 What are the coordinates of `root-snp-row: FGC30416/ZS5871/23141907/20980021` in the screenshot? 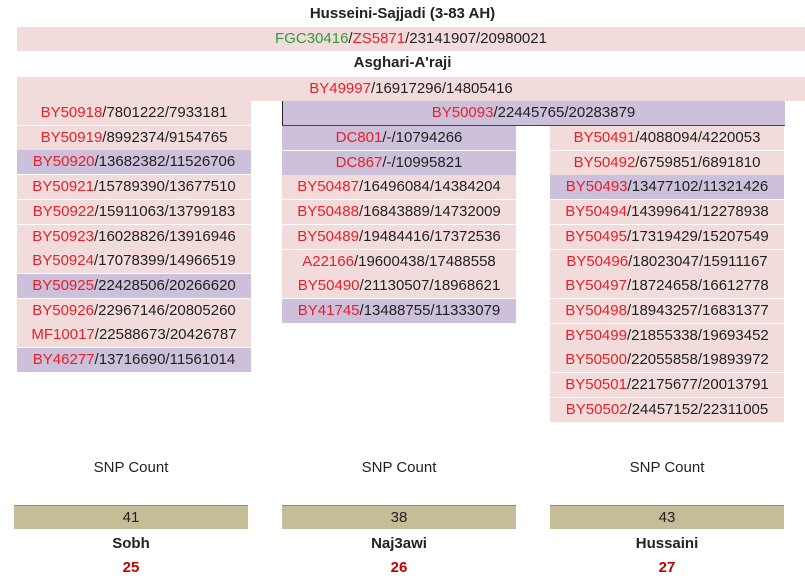 It's located at (411, 39).